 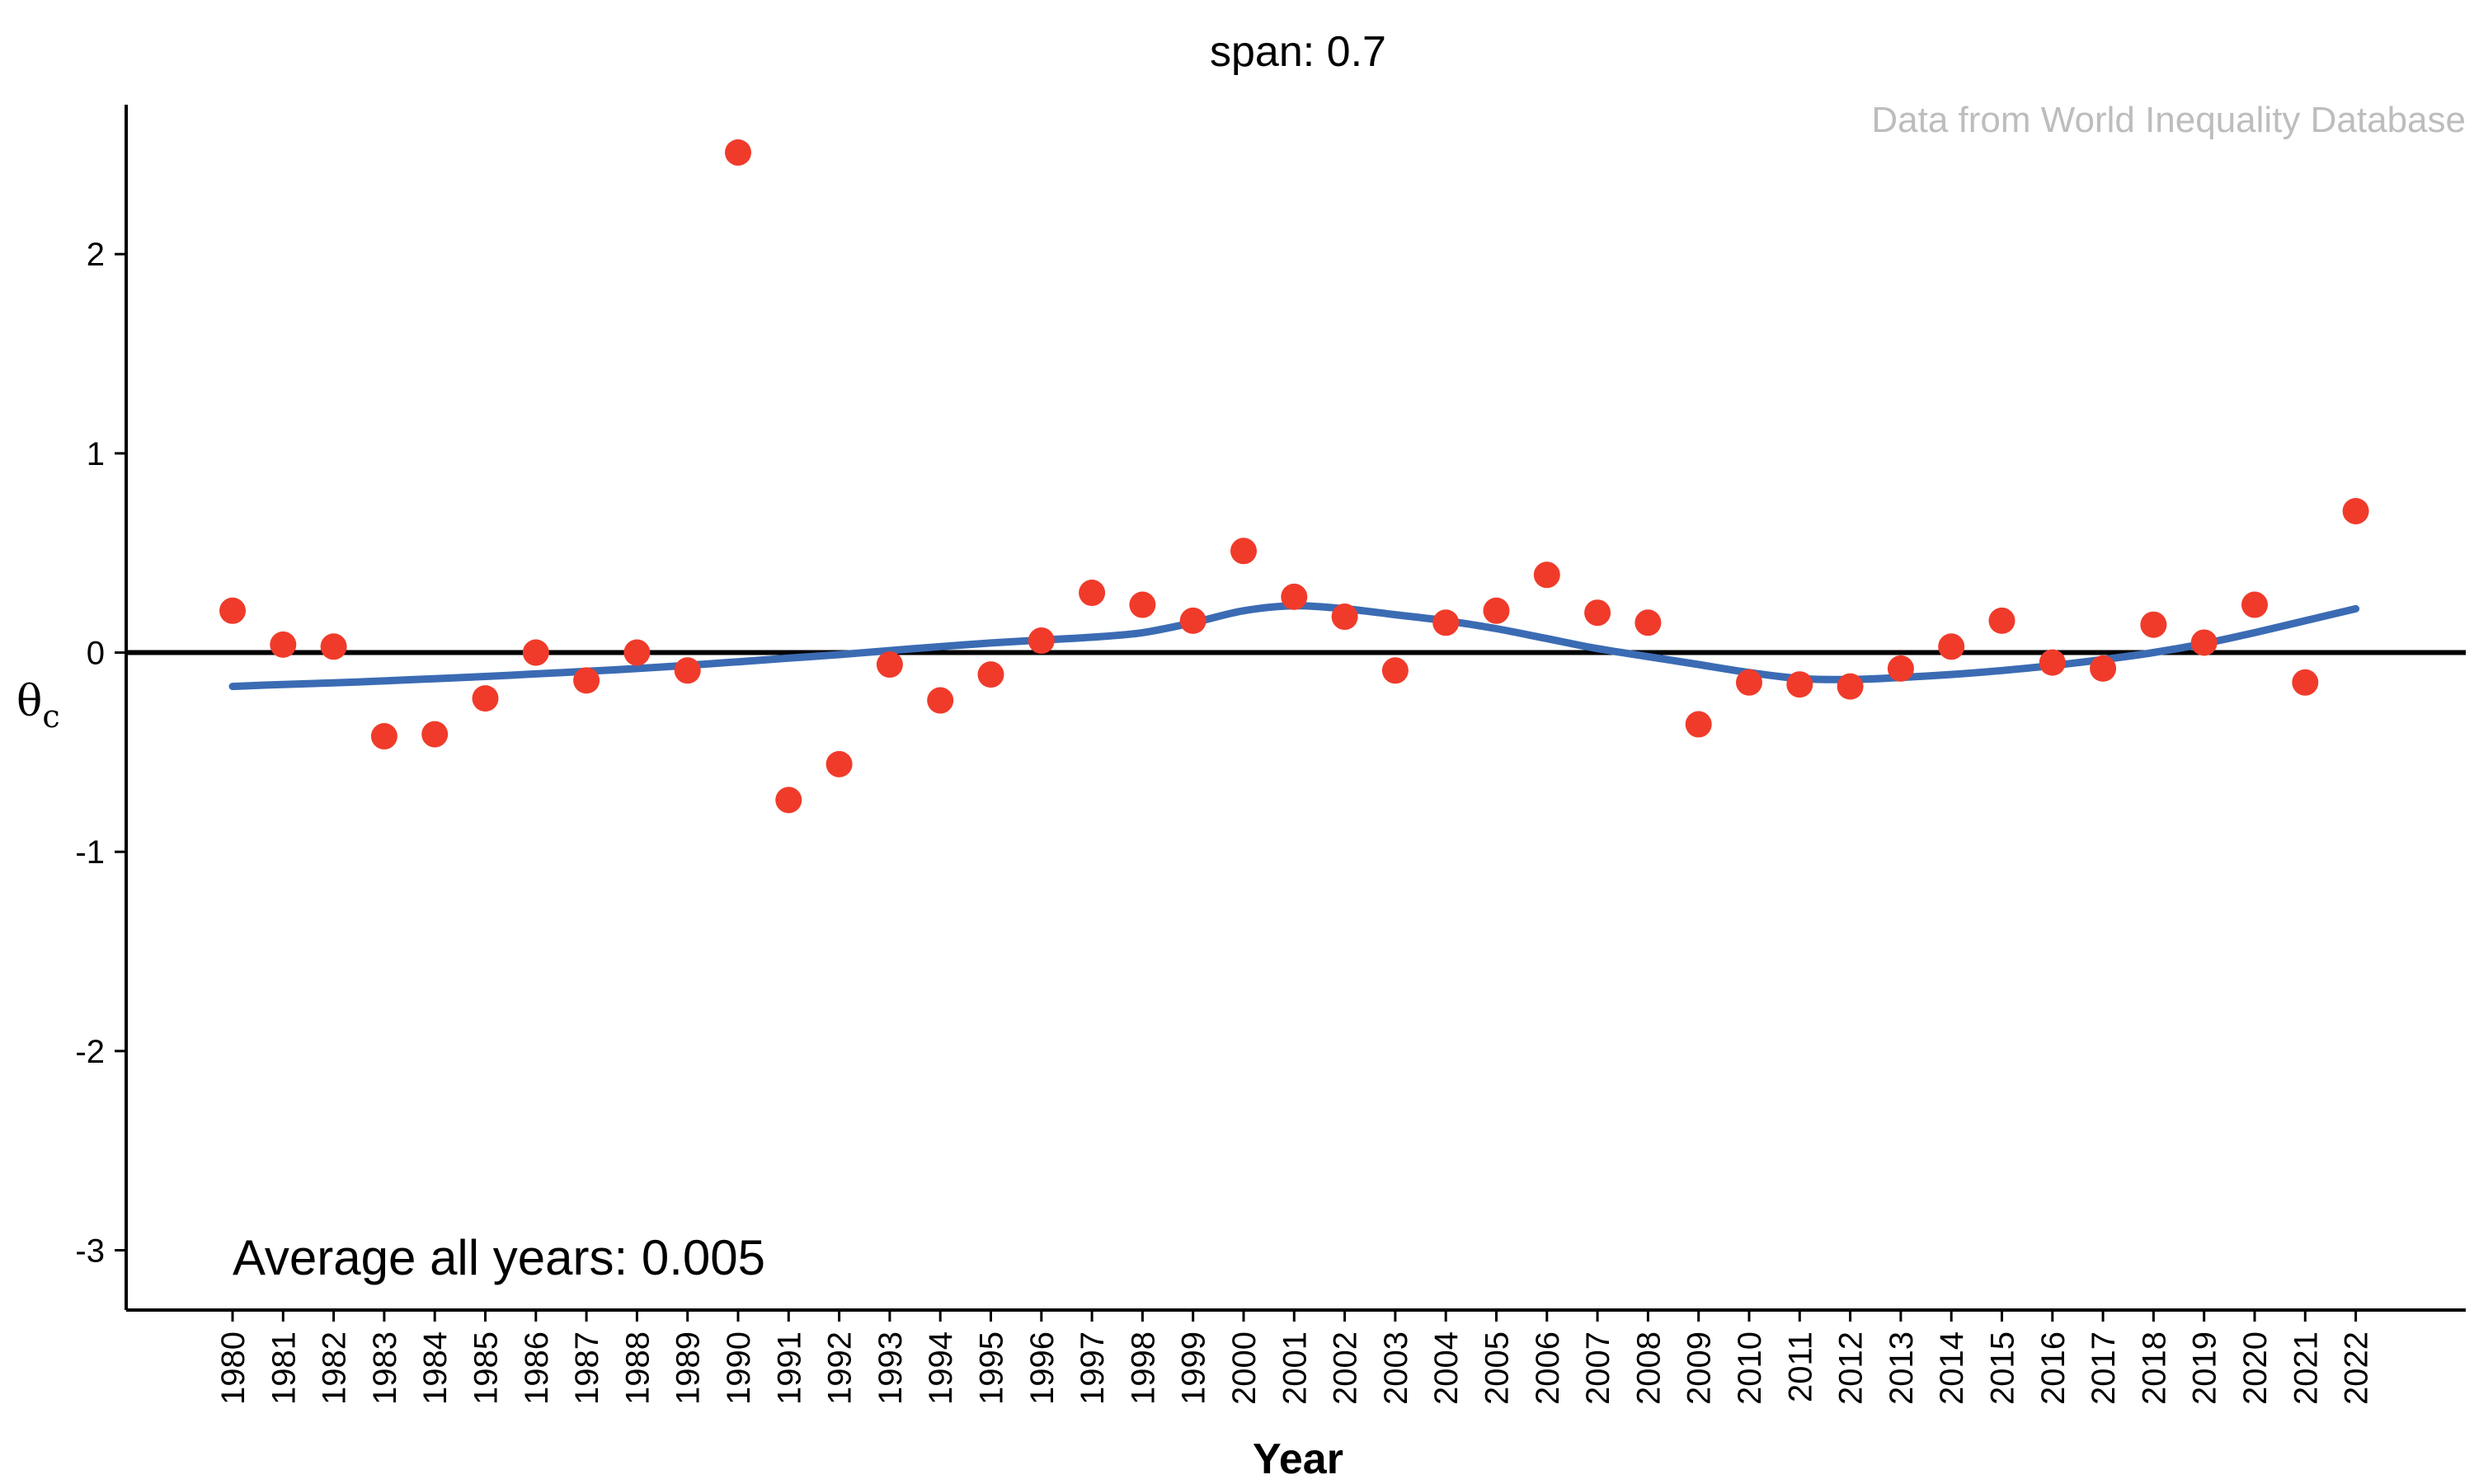 I want to click on x-tick-label: 2018, so click(x=2154, y=1368).